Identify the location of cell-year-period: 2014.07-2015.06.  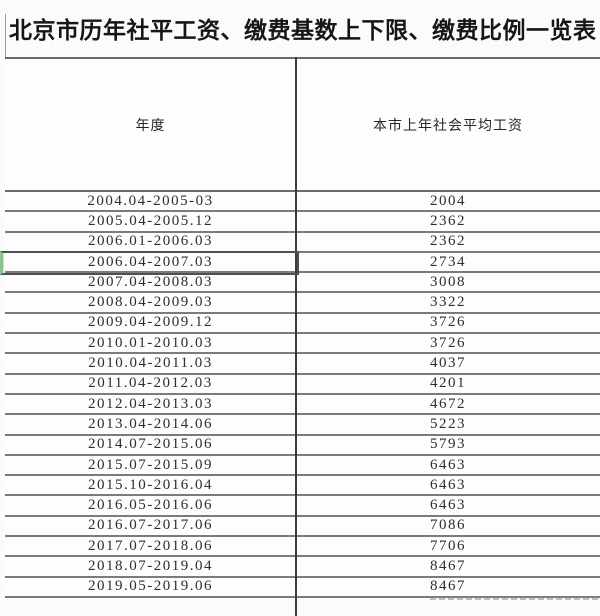
(150, 444).